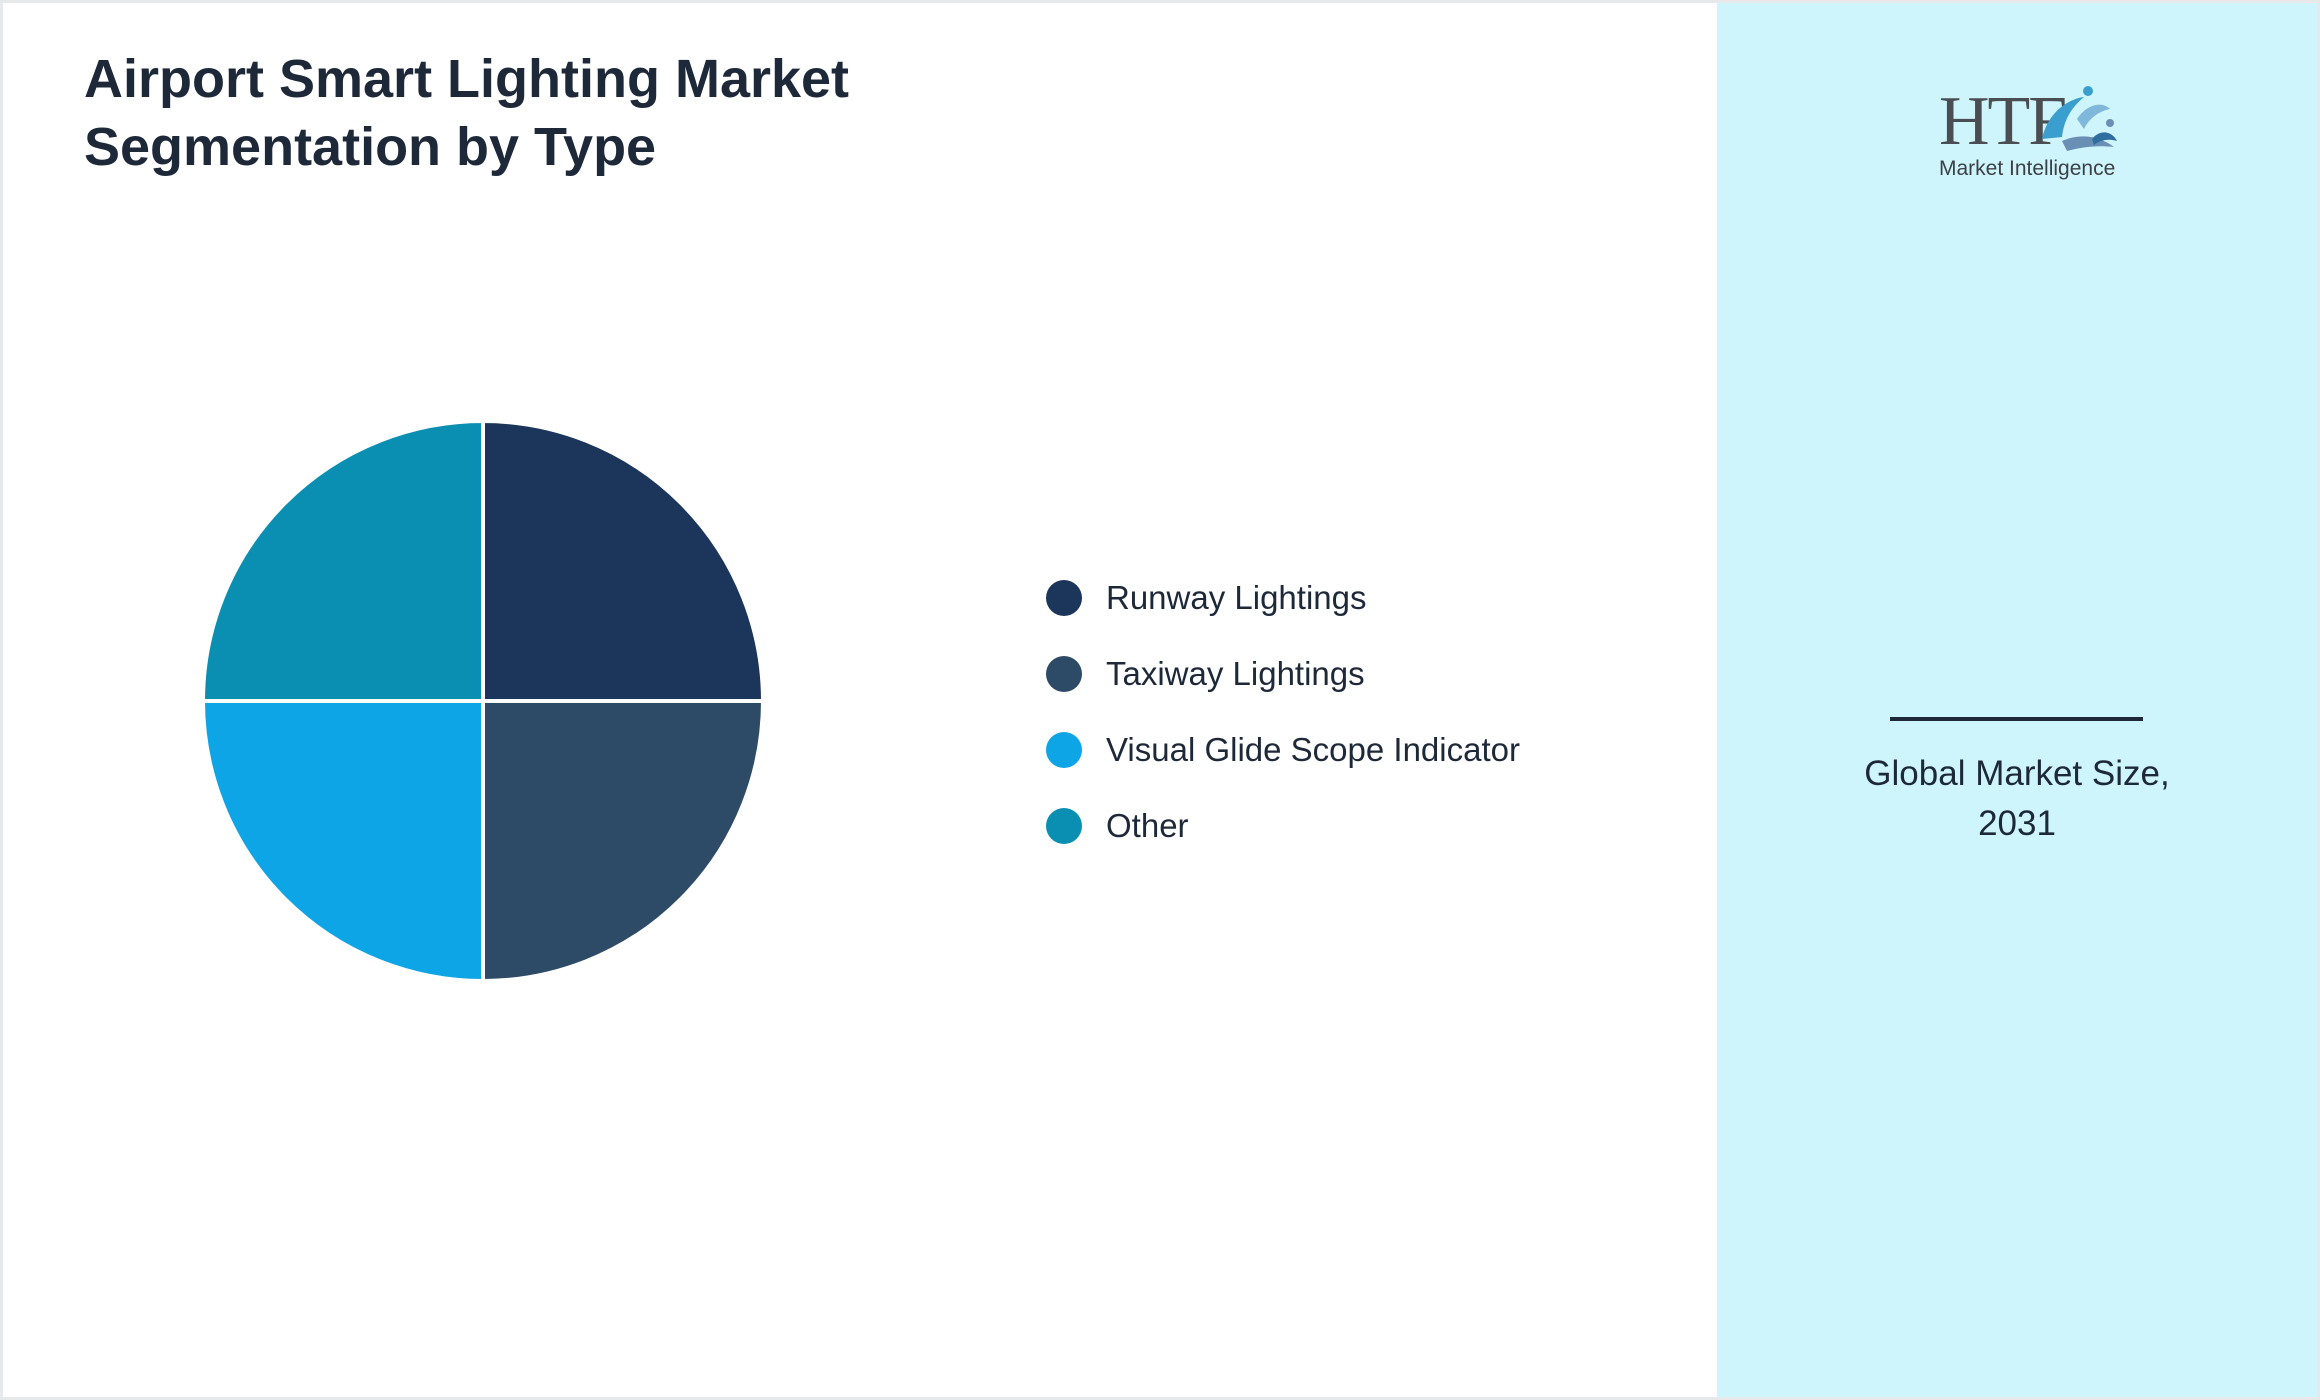 The width and height of the screenshot is (2320, 1400). I want to click on legend-label: Taxiway Lightings, so click(1235, 673).